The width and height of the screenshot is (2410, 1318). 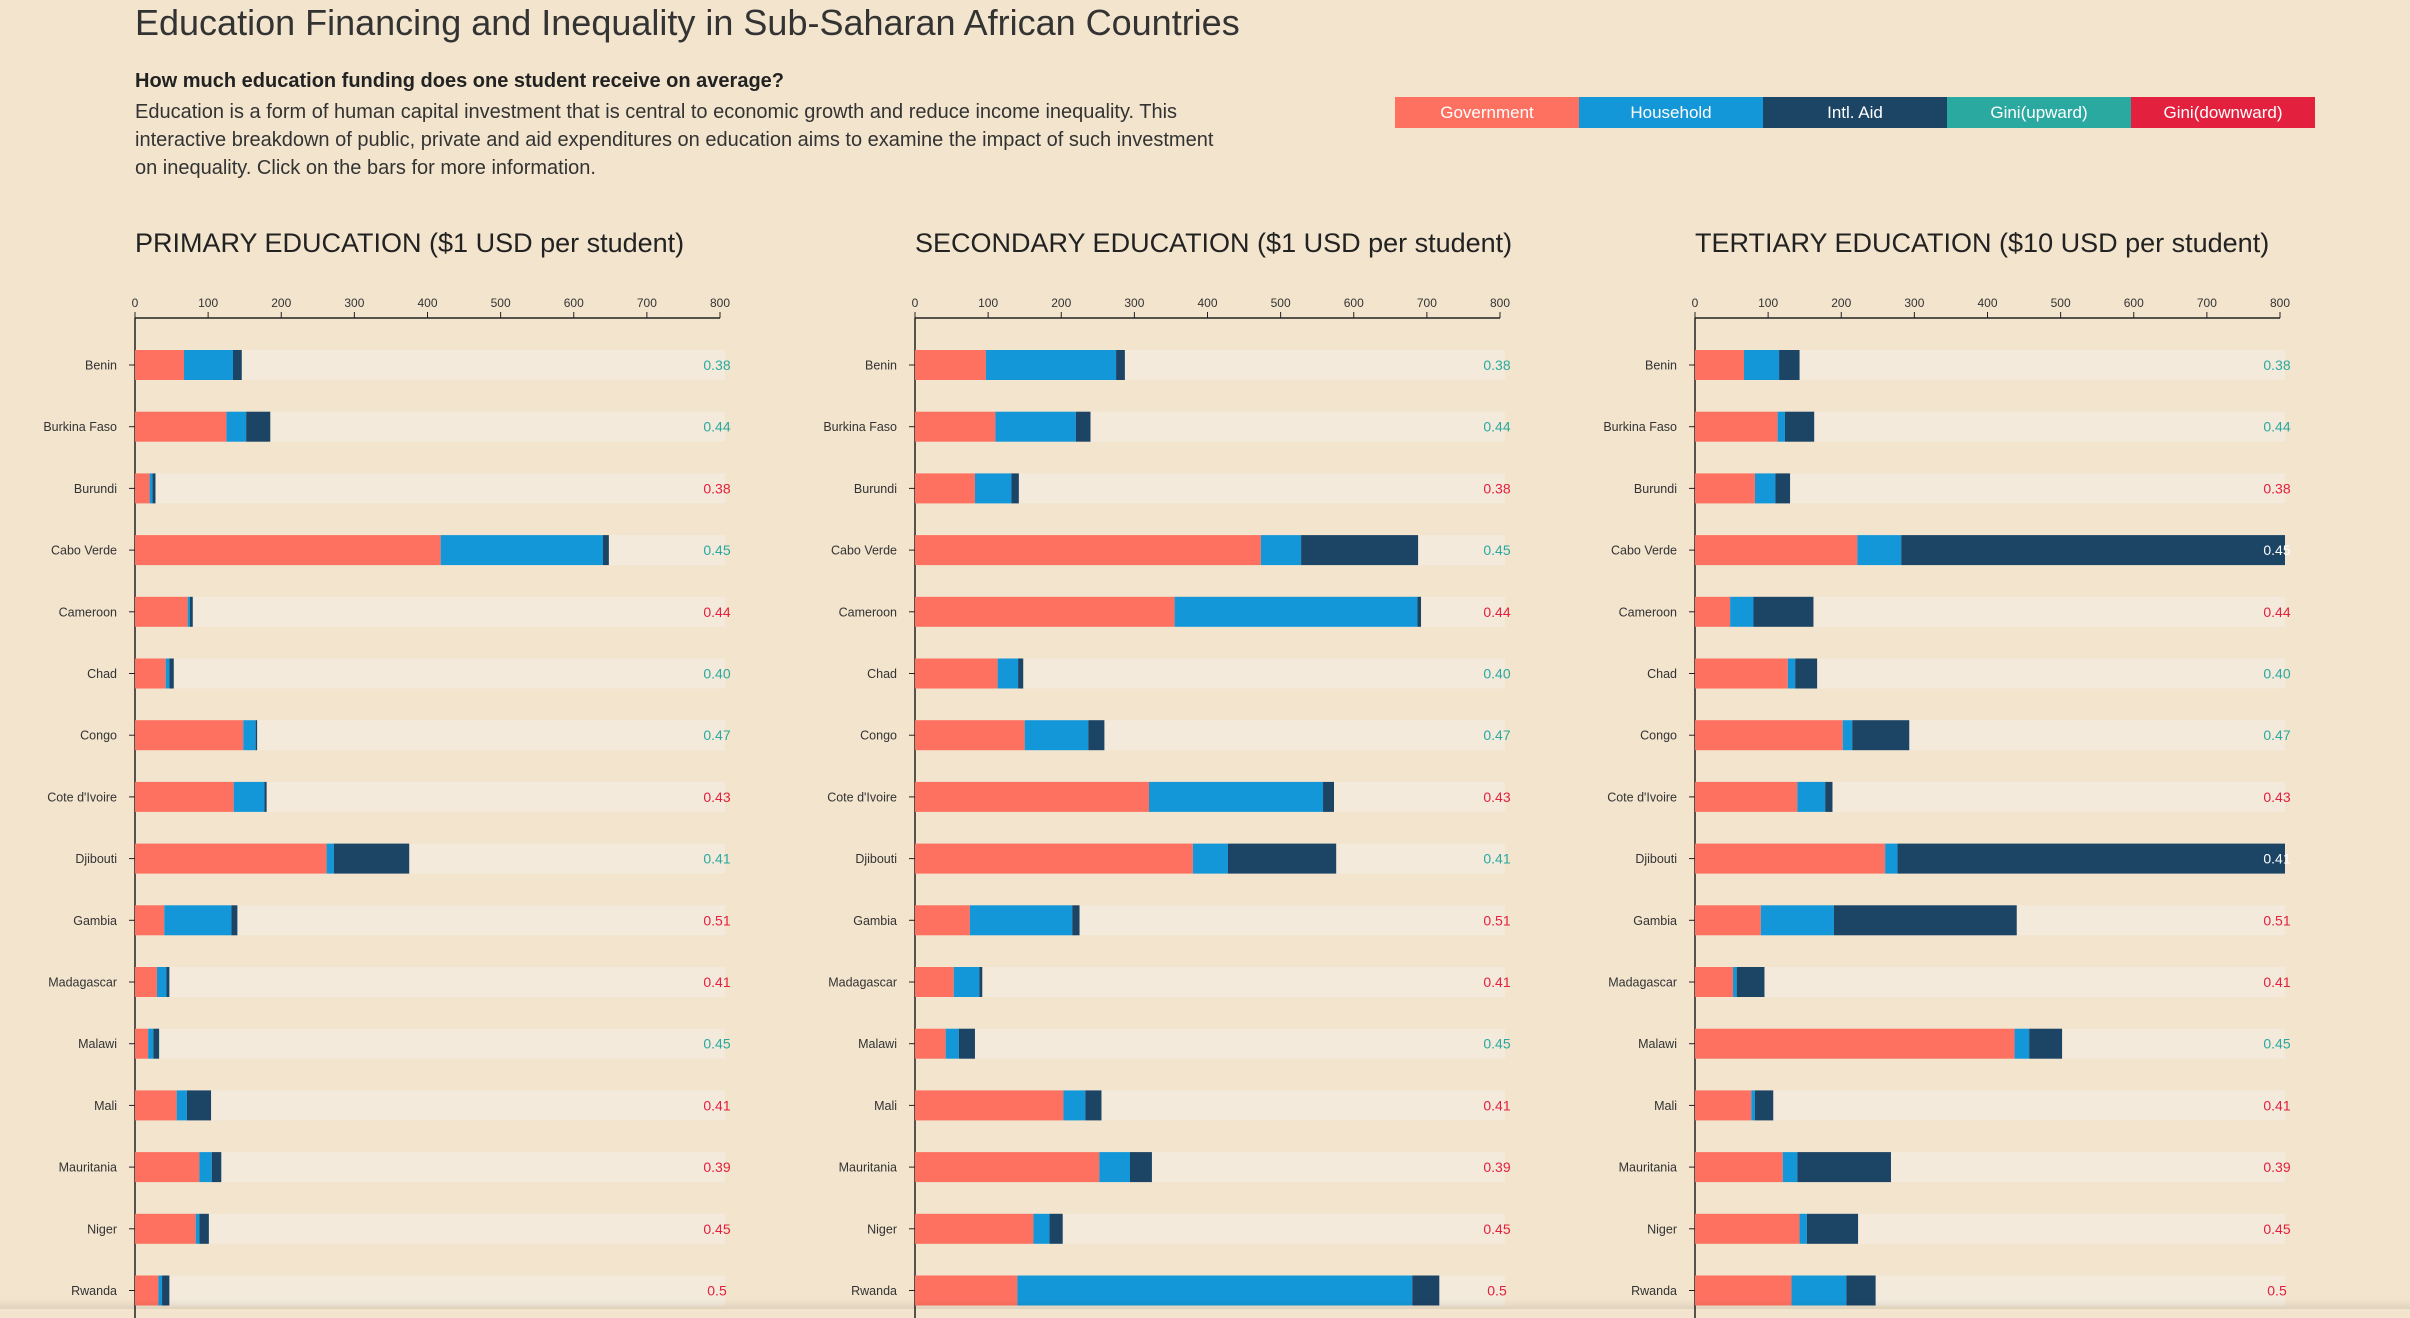 What do you see at coordinates (1925, 920) in the screenshot?
I see `bar-intl-aid-gambia` at bounding box center [1925, 920].